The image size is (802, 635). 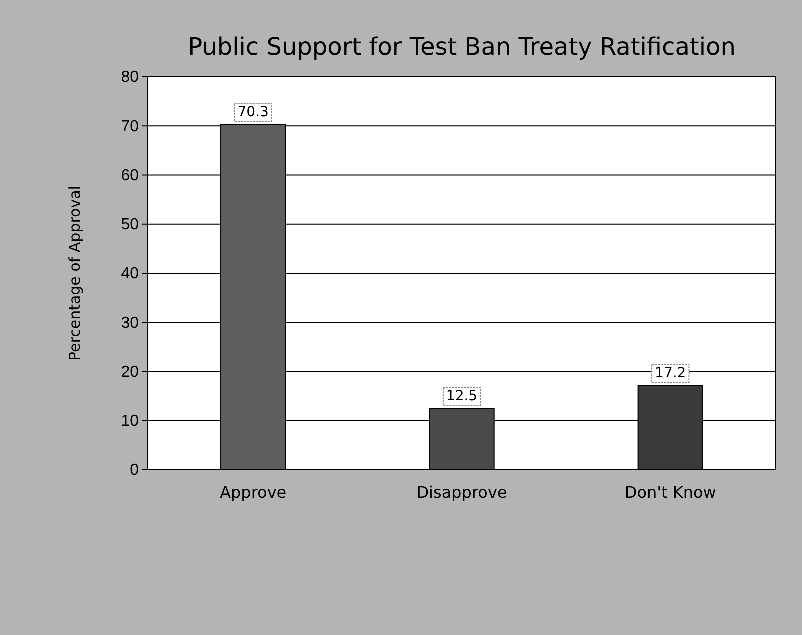 I want to click on data-label: 70.3, so click(x=253, y=112).